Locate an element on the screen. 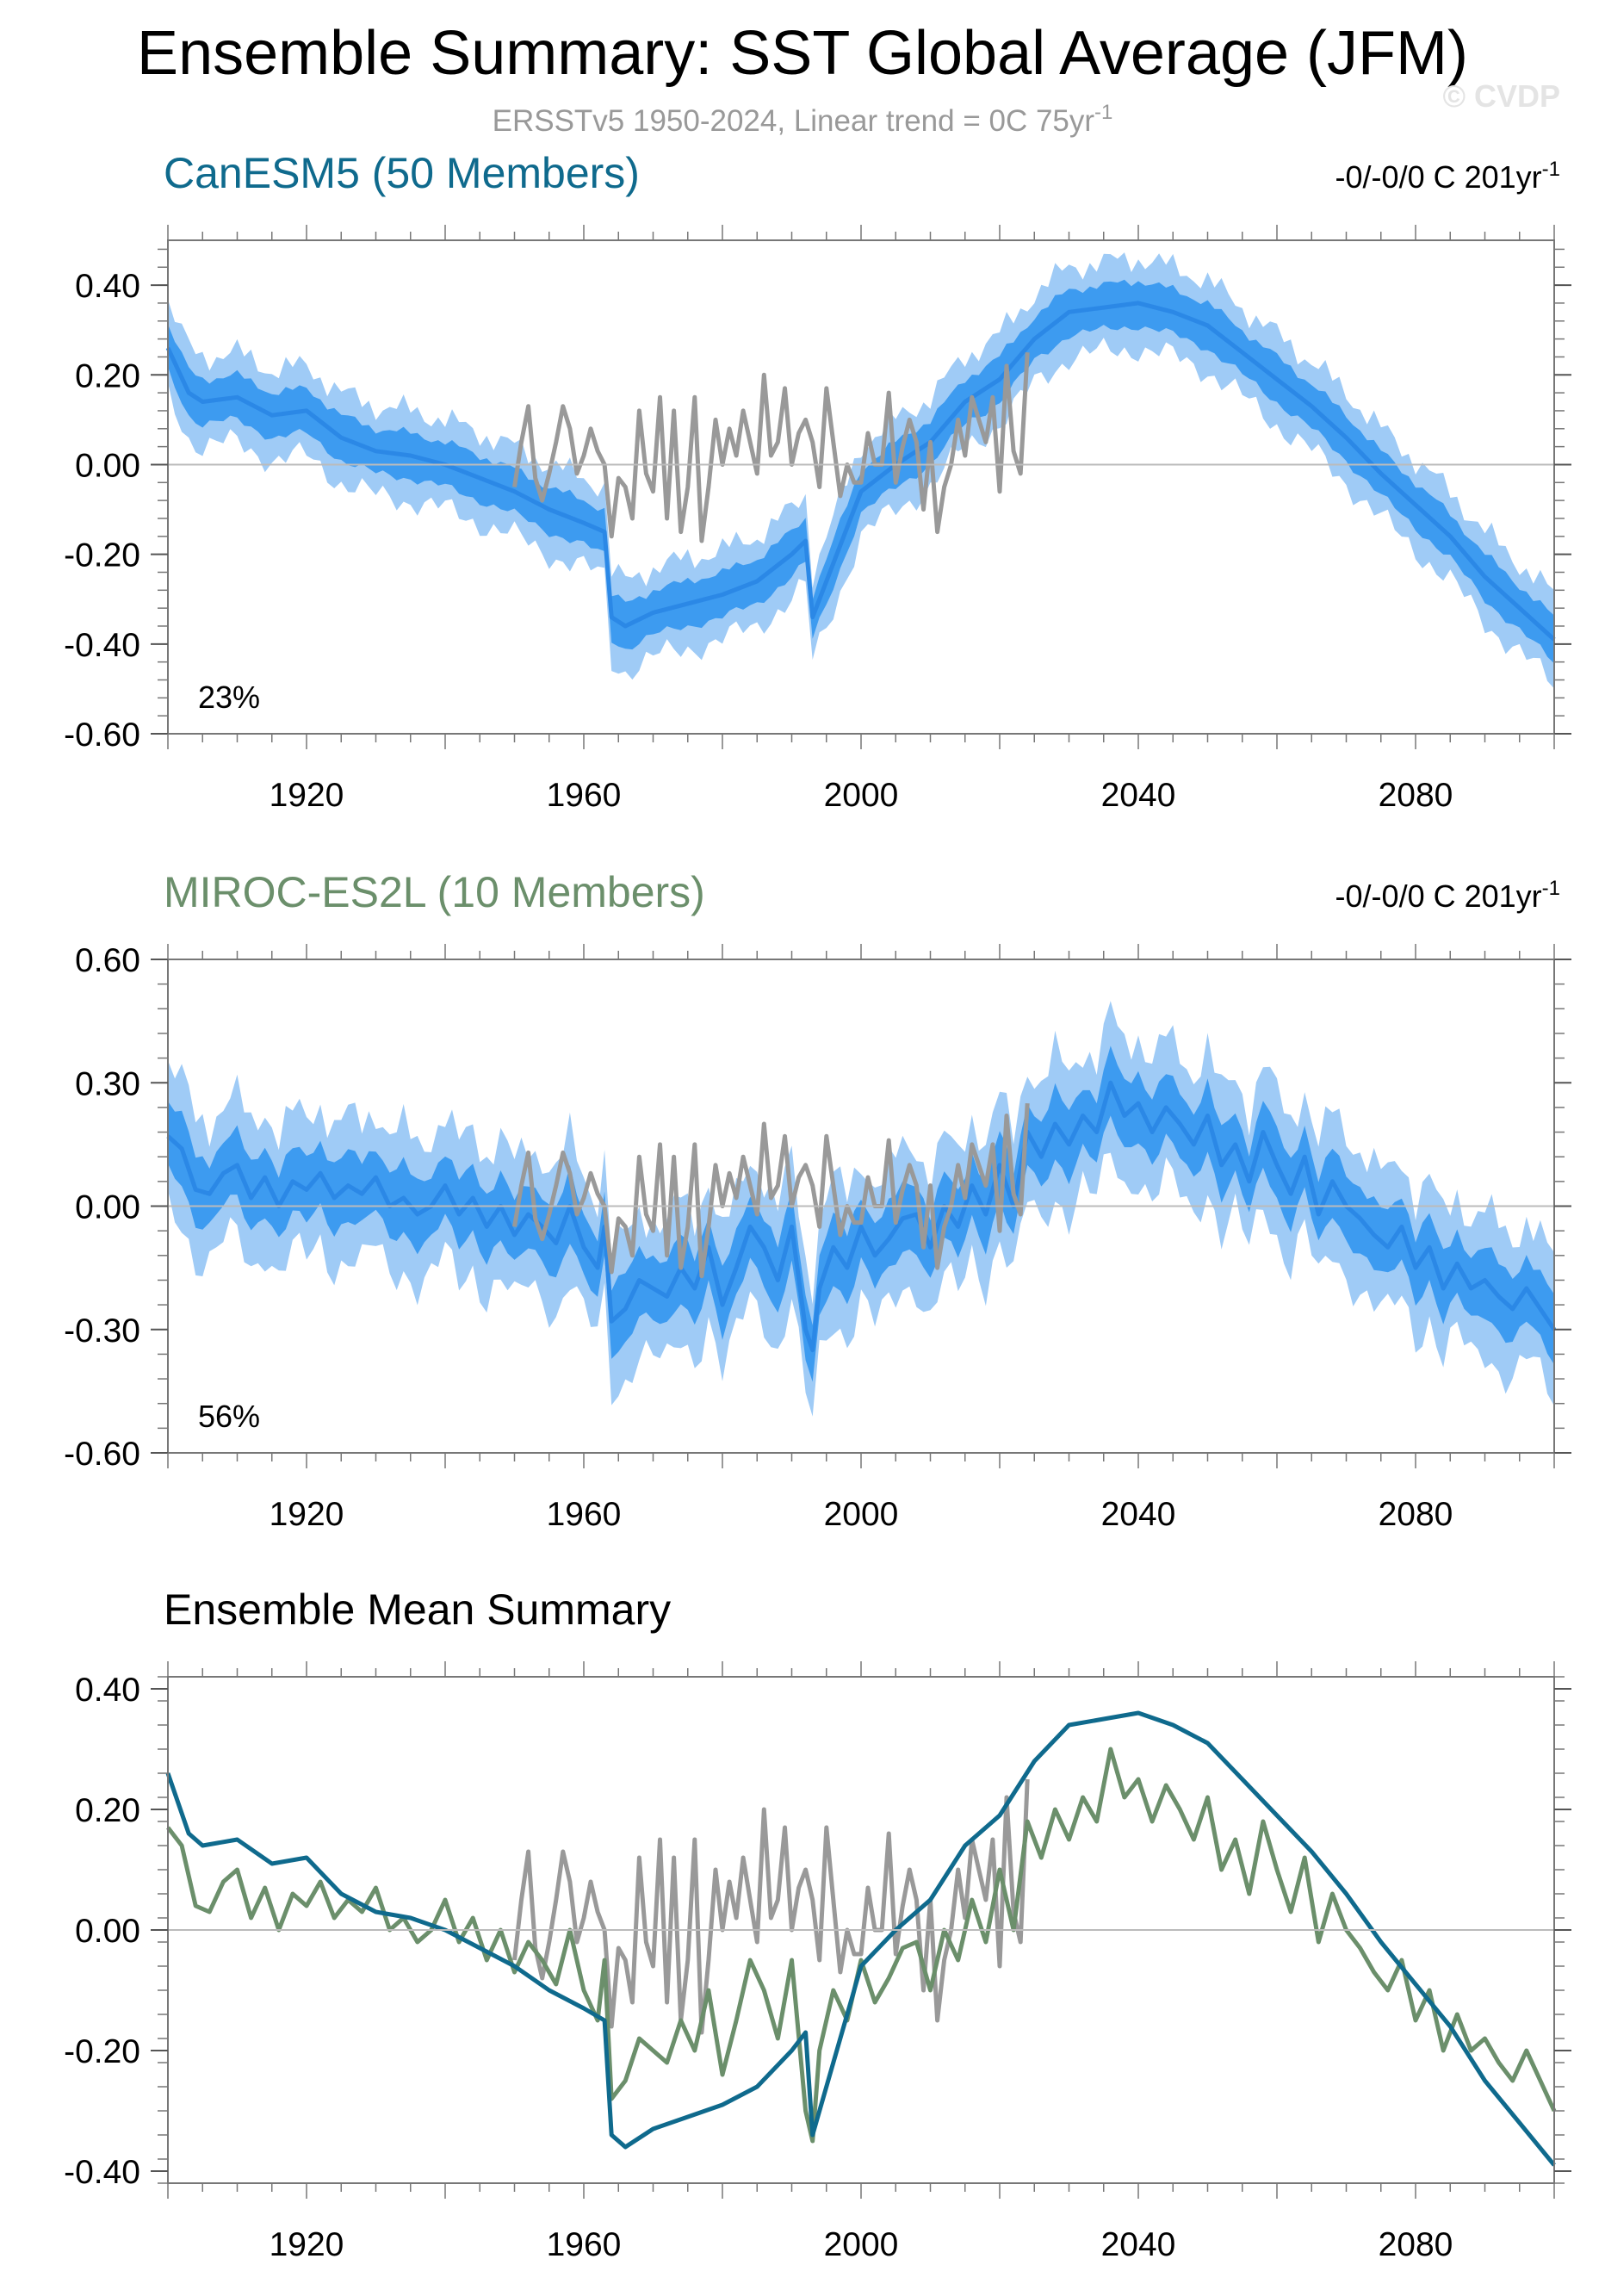  trend-sup-miroc: -1 is located at coordinates (1551, 888).